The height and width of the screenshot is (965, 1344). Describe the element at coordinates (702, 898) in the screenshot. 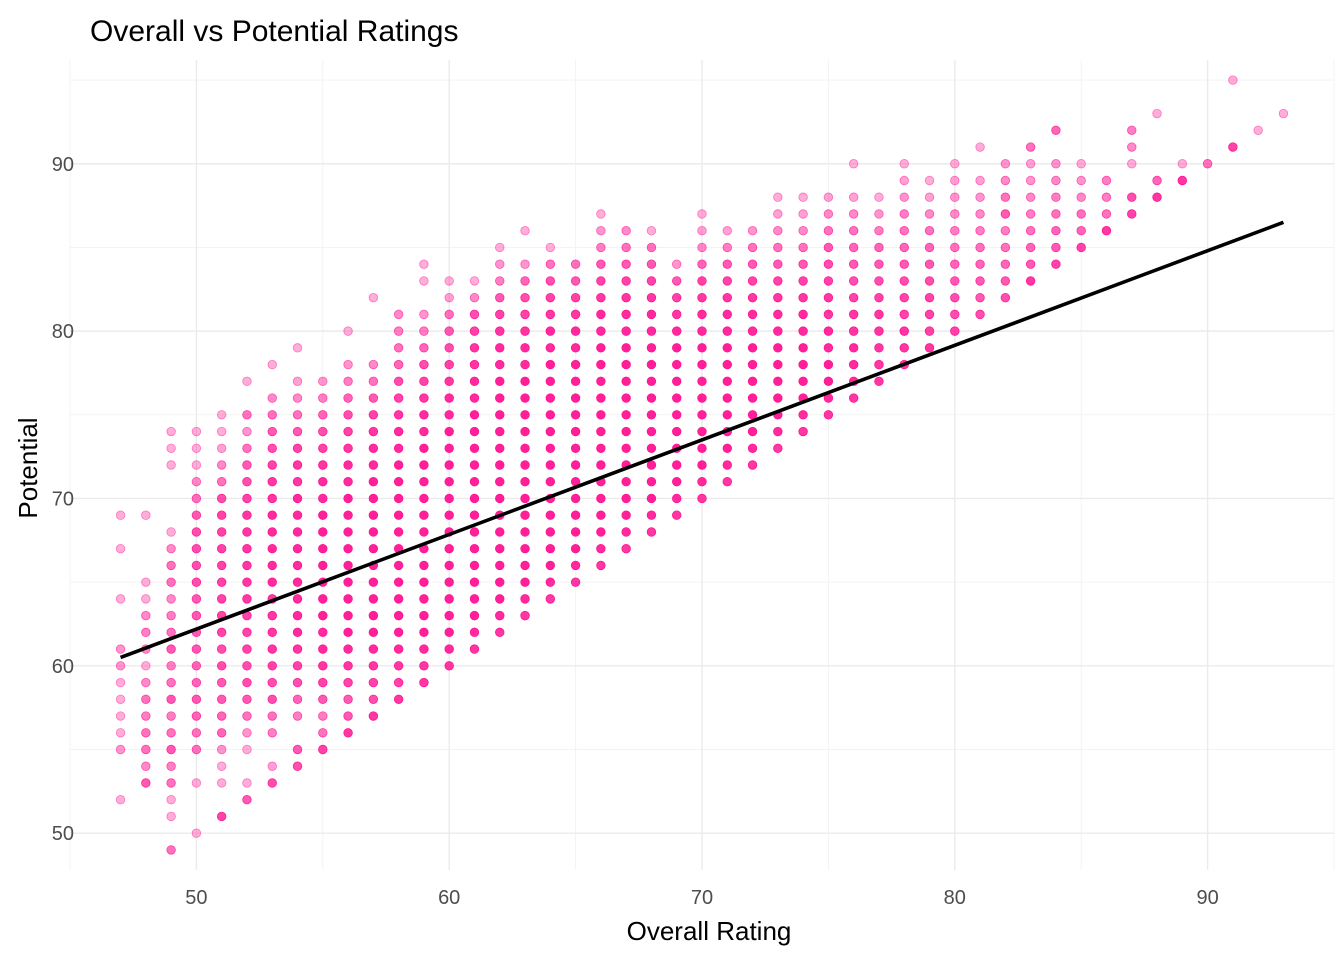

I see `x-tick-label: 70` at that location.